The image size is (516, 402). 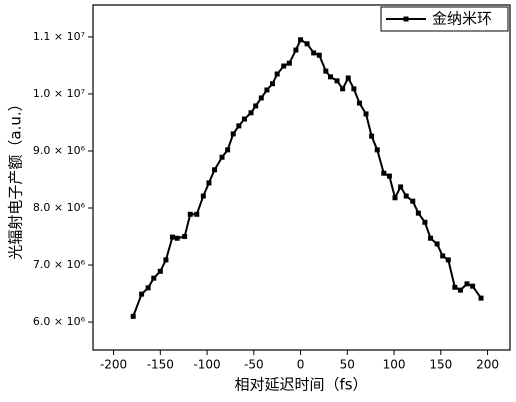 What do you see at coordinates (300, 385) in the screenshot?
I see `x-axis-label: 相对延迟时间（fs）` at bounding box center [300, 385].